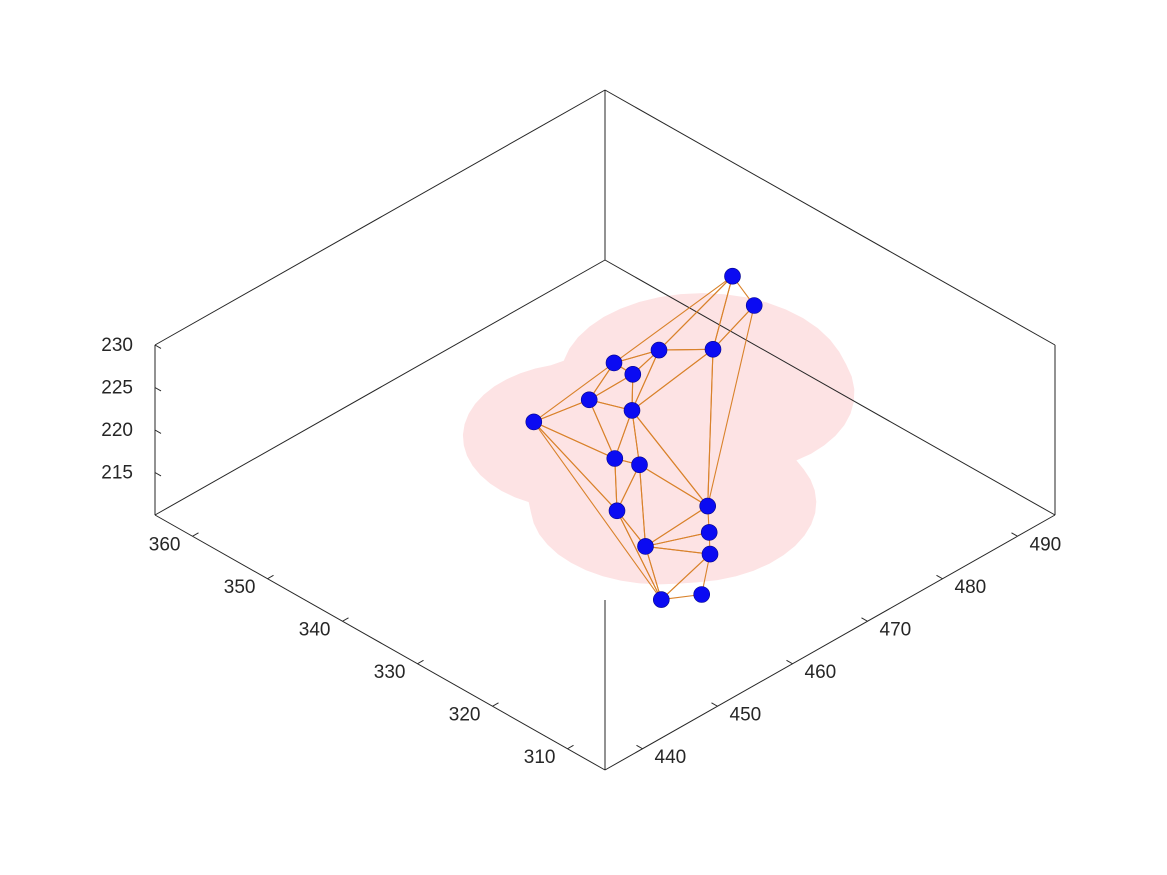 The image size is (1167, 875). What do you see at coordinates (240, 587) in the screenshot?
I see `x-tick-label: 350` at bounding box center [240, 587].